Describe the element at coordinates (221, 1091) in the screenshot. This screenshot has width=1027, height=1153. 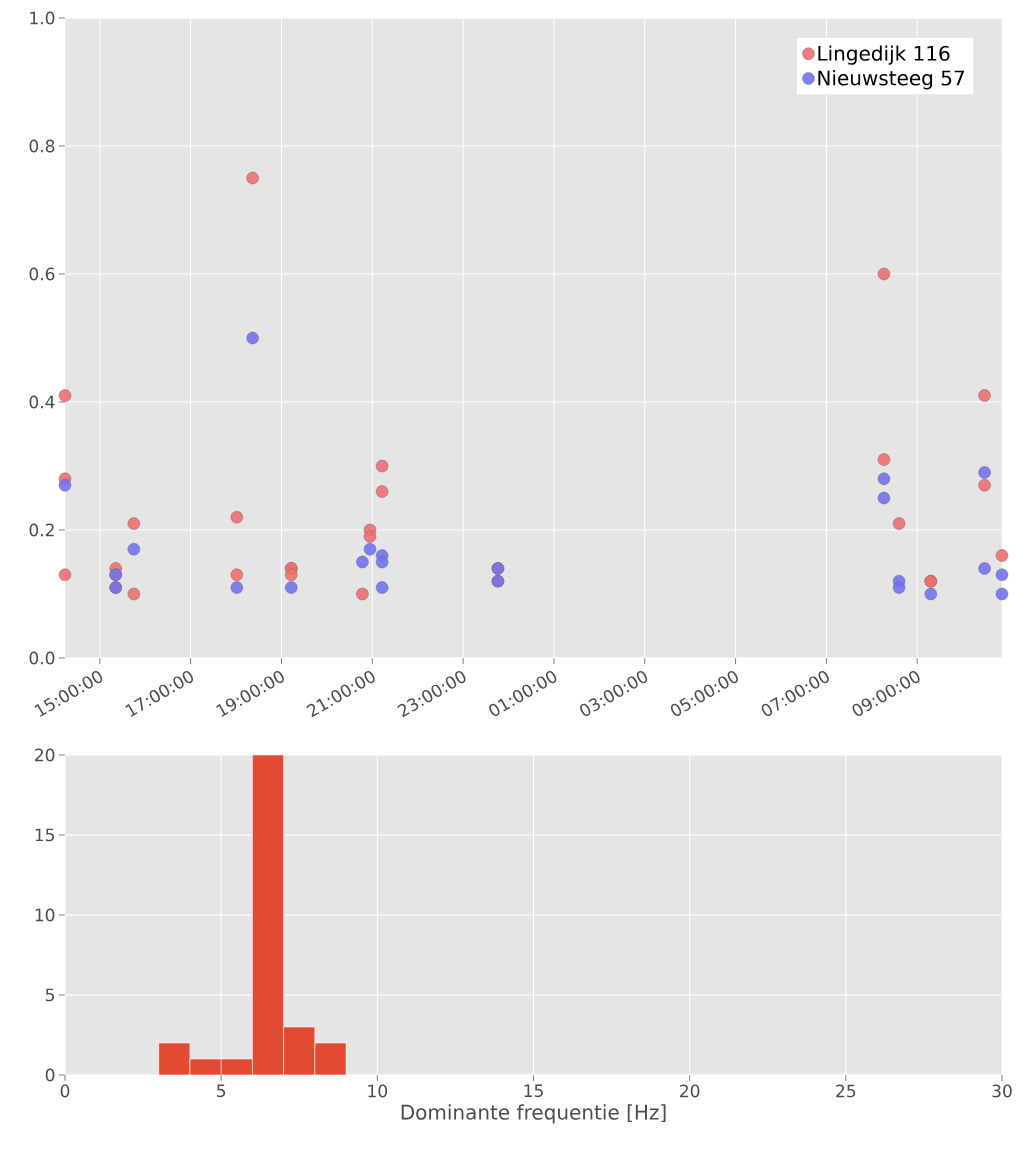
I see `x-tick-label: 5` at that location.